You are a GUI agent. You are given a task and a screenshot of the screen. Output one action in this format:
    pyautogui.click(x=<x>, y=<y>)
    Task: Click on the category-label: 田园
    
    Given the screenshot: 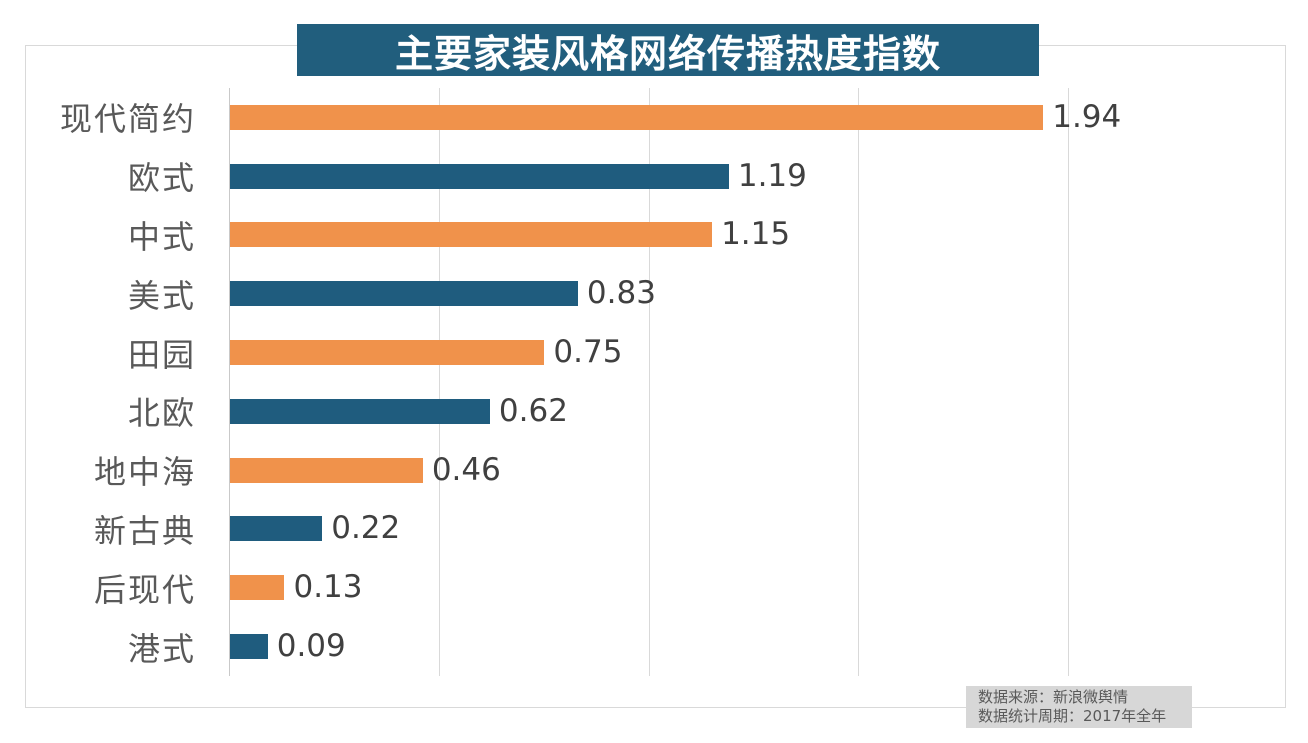 What is the action you would take?
    pyautogui.click(x=161, y=354)
    